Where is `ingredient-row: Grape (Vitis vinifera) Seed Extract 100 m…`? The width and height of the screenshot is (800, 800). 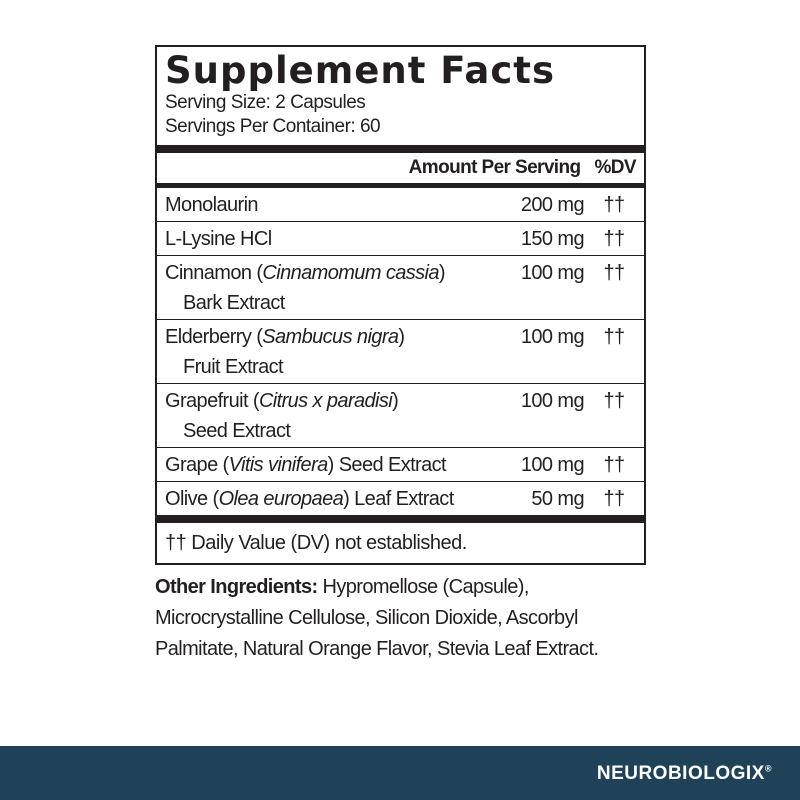
ingredient-row: Grape (Vitis vinifera) Seed Extract 100 m… is located at coordinates (400, 464).